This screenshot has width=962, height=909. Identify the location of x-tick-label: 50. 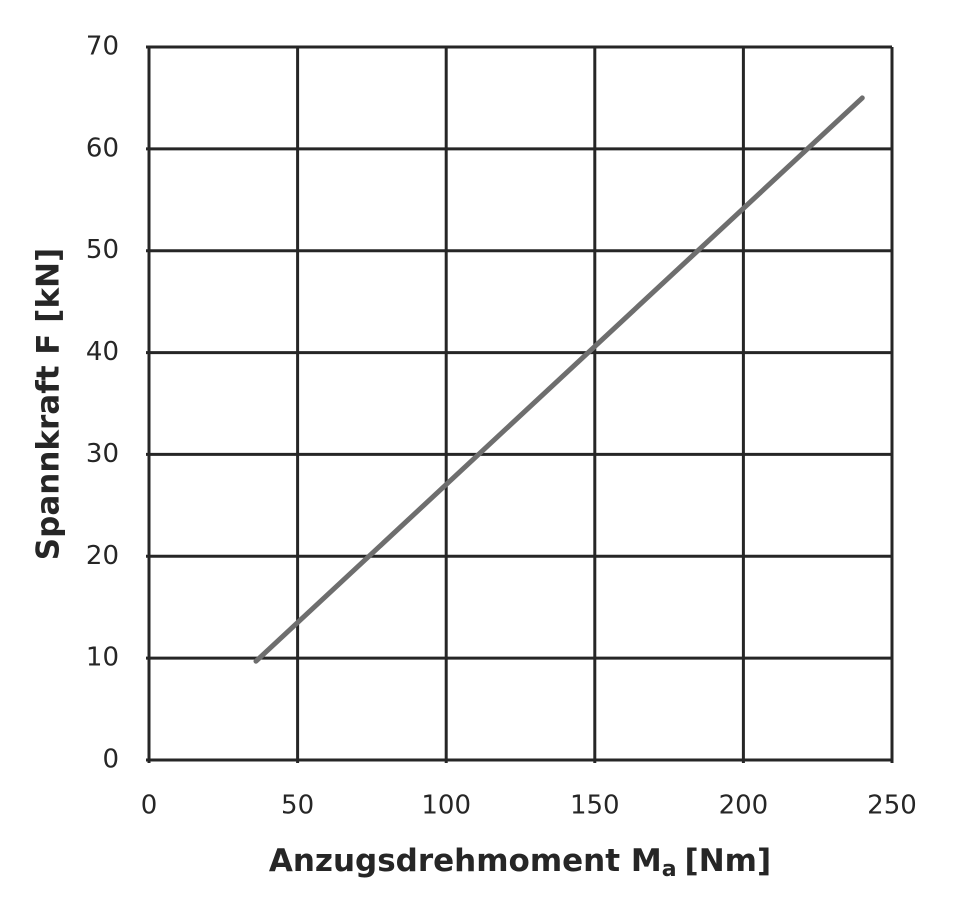
(297, 806).